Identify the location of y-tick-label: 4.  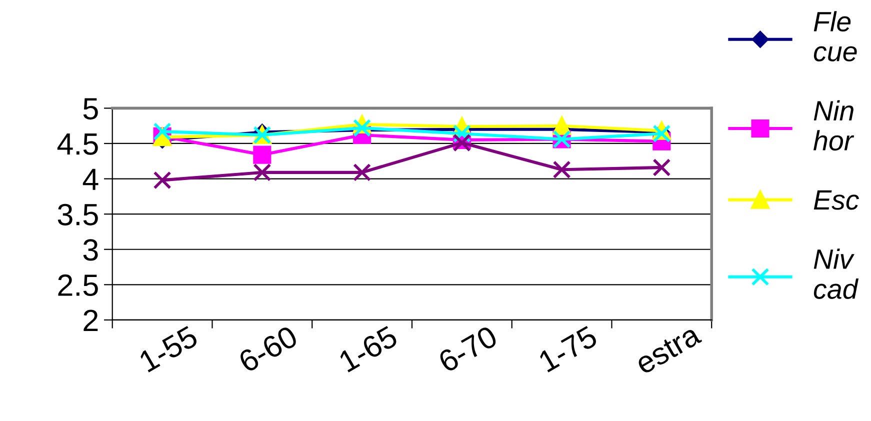
(90, 179).